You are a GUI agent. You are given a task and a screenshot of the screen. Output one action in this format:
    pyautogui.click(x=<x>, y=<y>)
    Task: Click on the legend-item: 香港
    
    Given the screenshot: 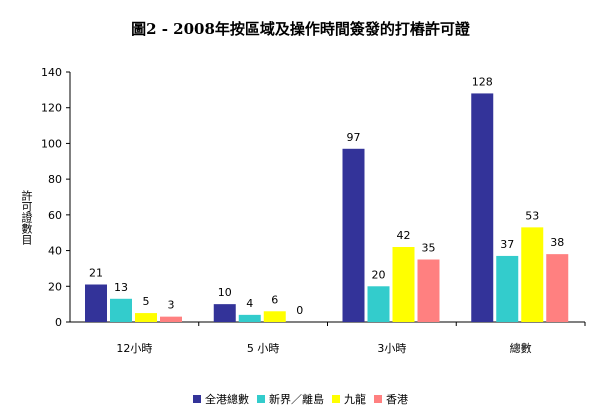 What is the action you would take?
    pyautogui.click(x=391, y=399)
    